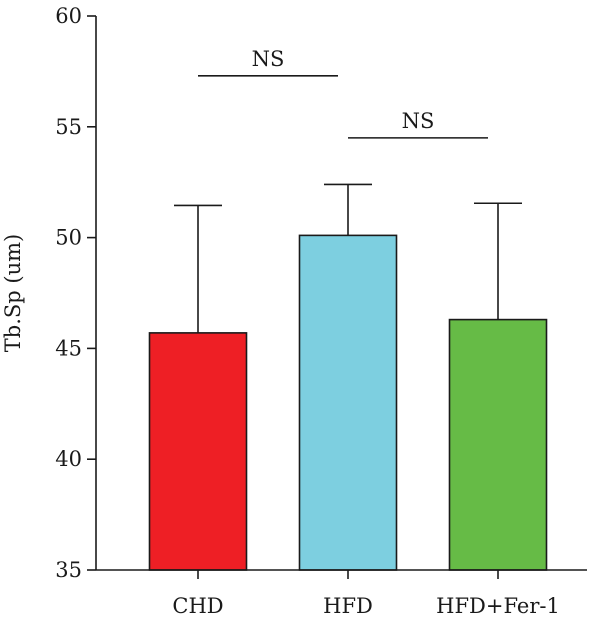 This screenshot has height=620, width=600. I want to click on y-tick-label: 55, so click(68, 127).